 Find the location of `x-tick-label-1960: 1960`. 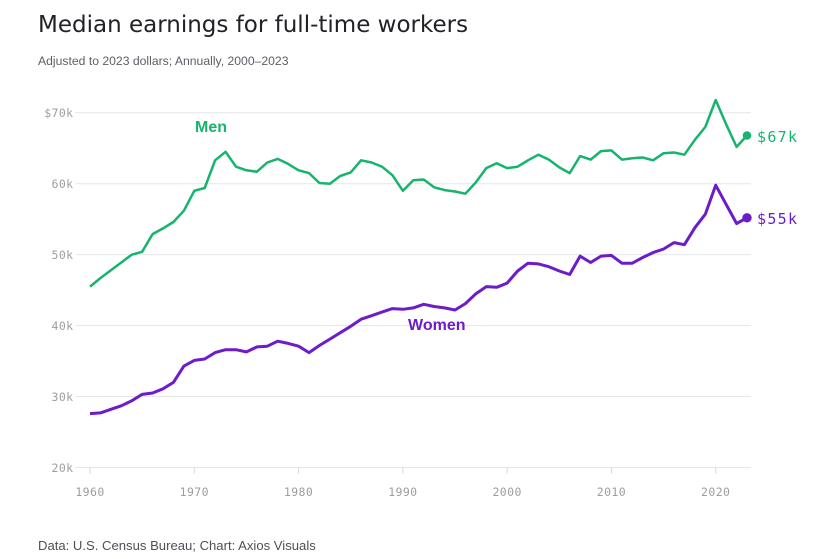

x-tick-label-1960: 1960 is located at coordinates (90, 492).